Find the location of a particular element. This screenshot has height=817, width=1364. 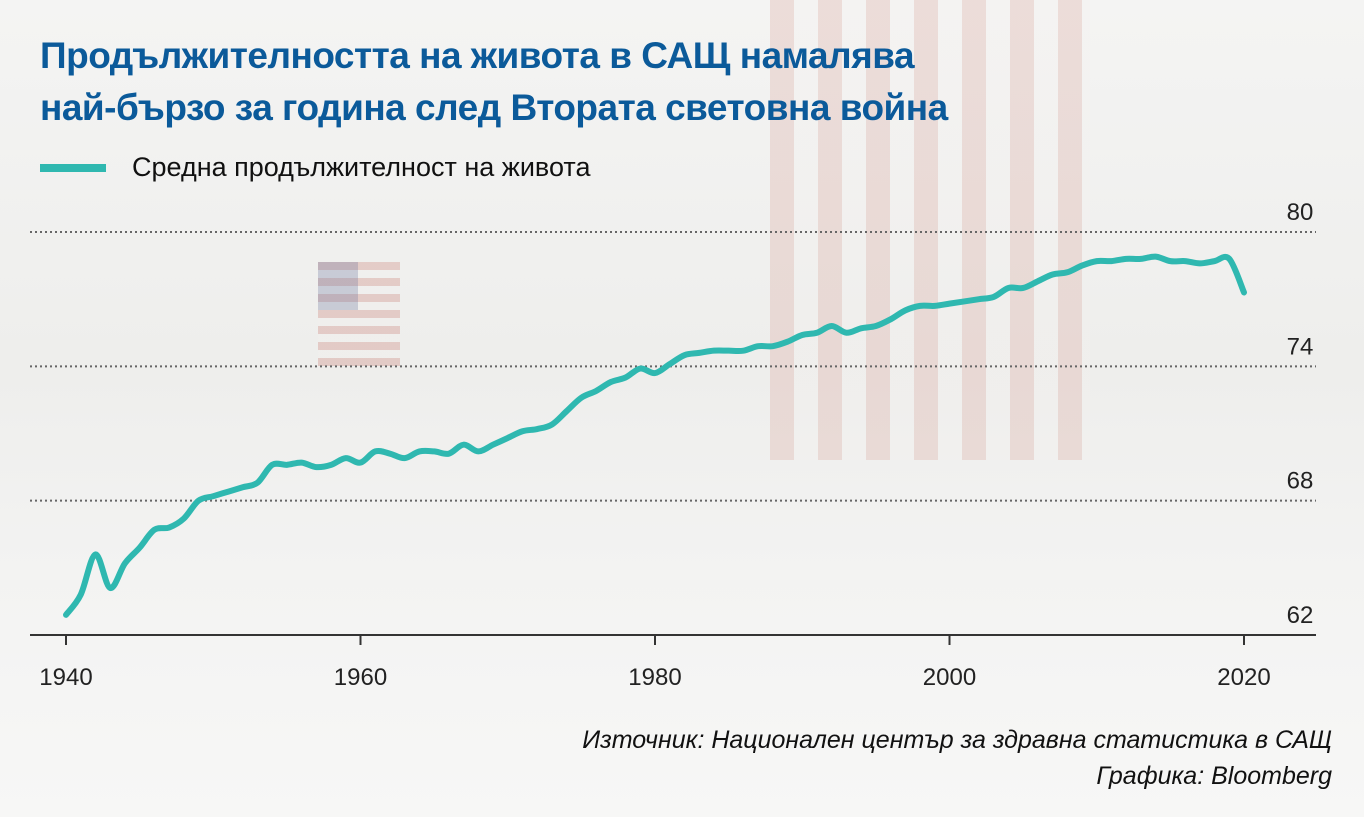

legend-swatch is located at coordinates (73, 167).